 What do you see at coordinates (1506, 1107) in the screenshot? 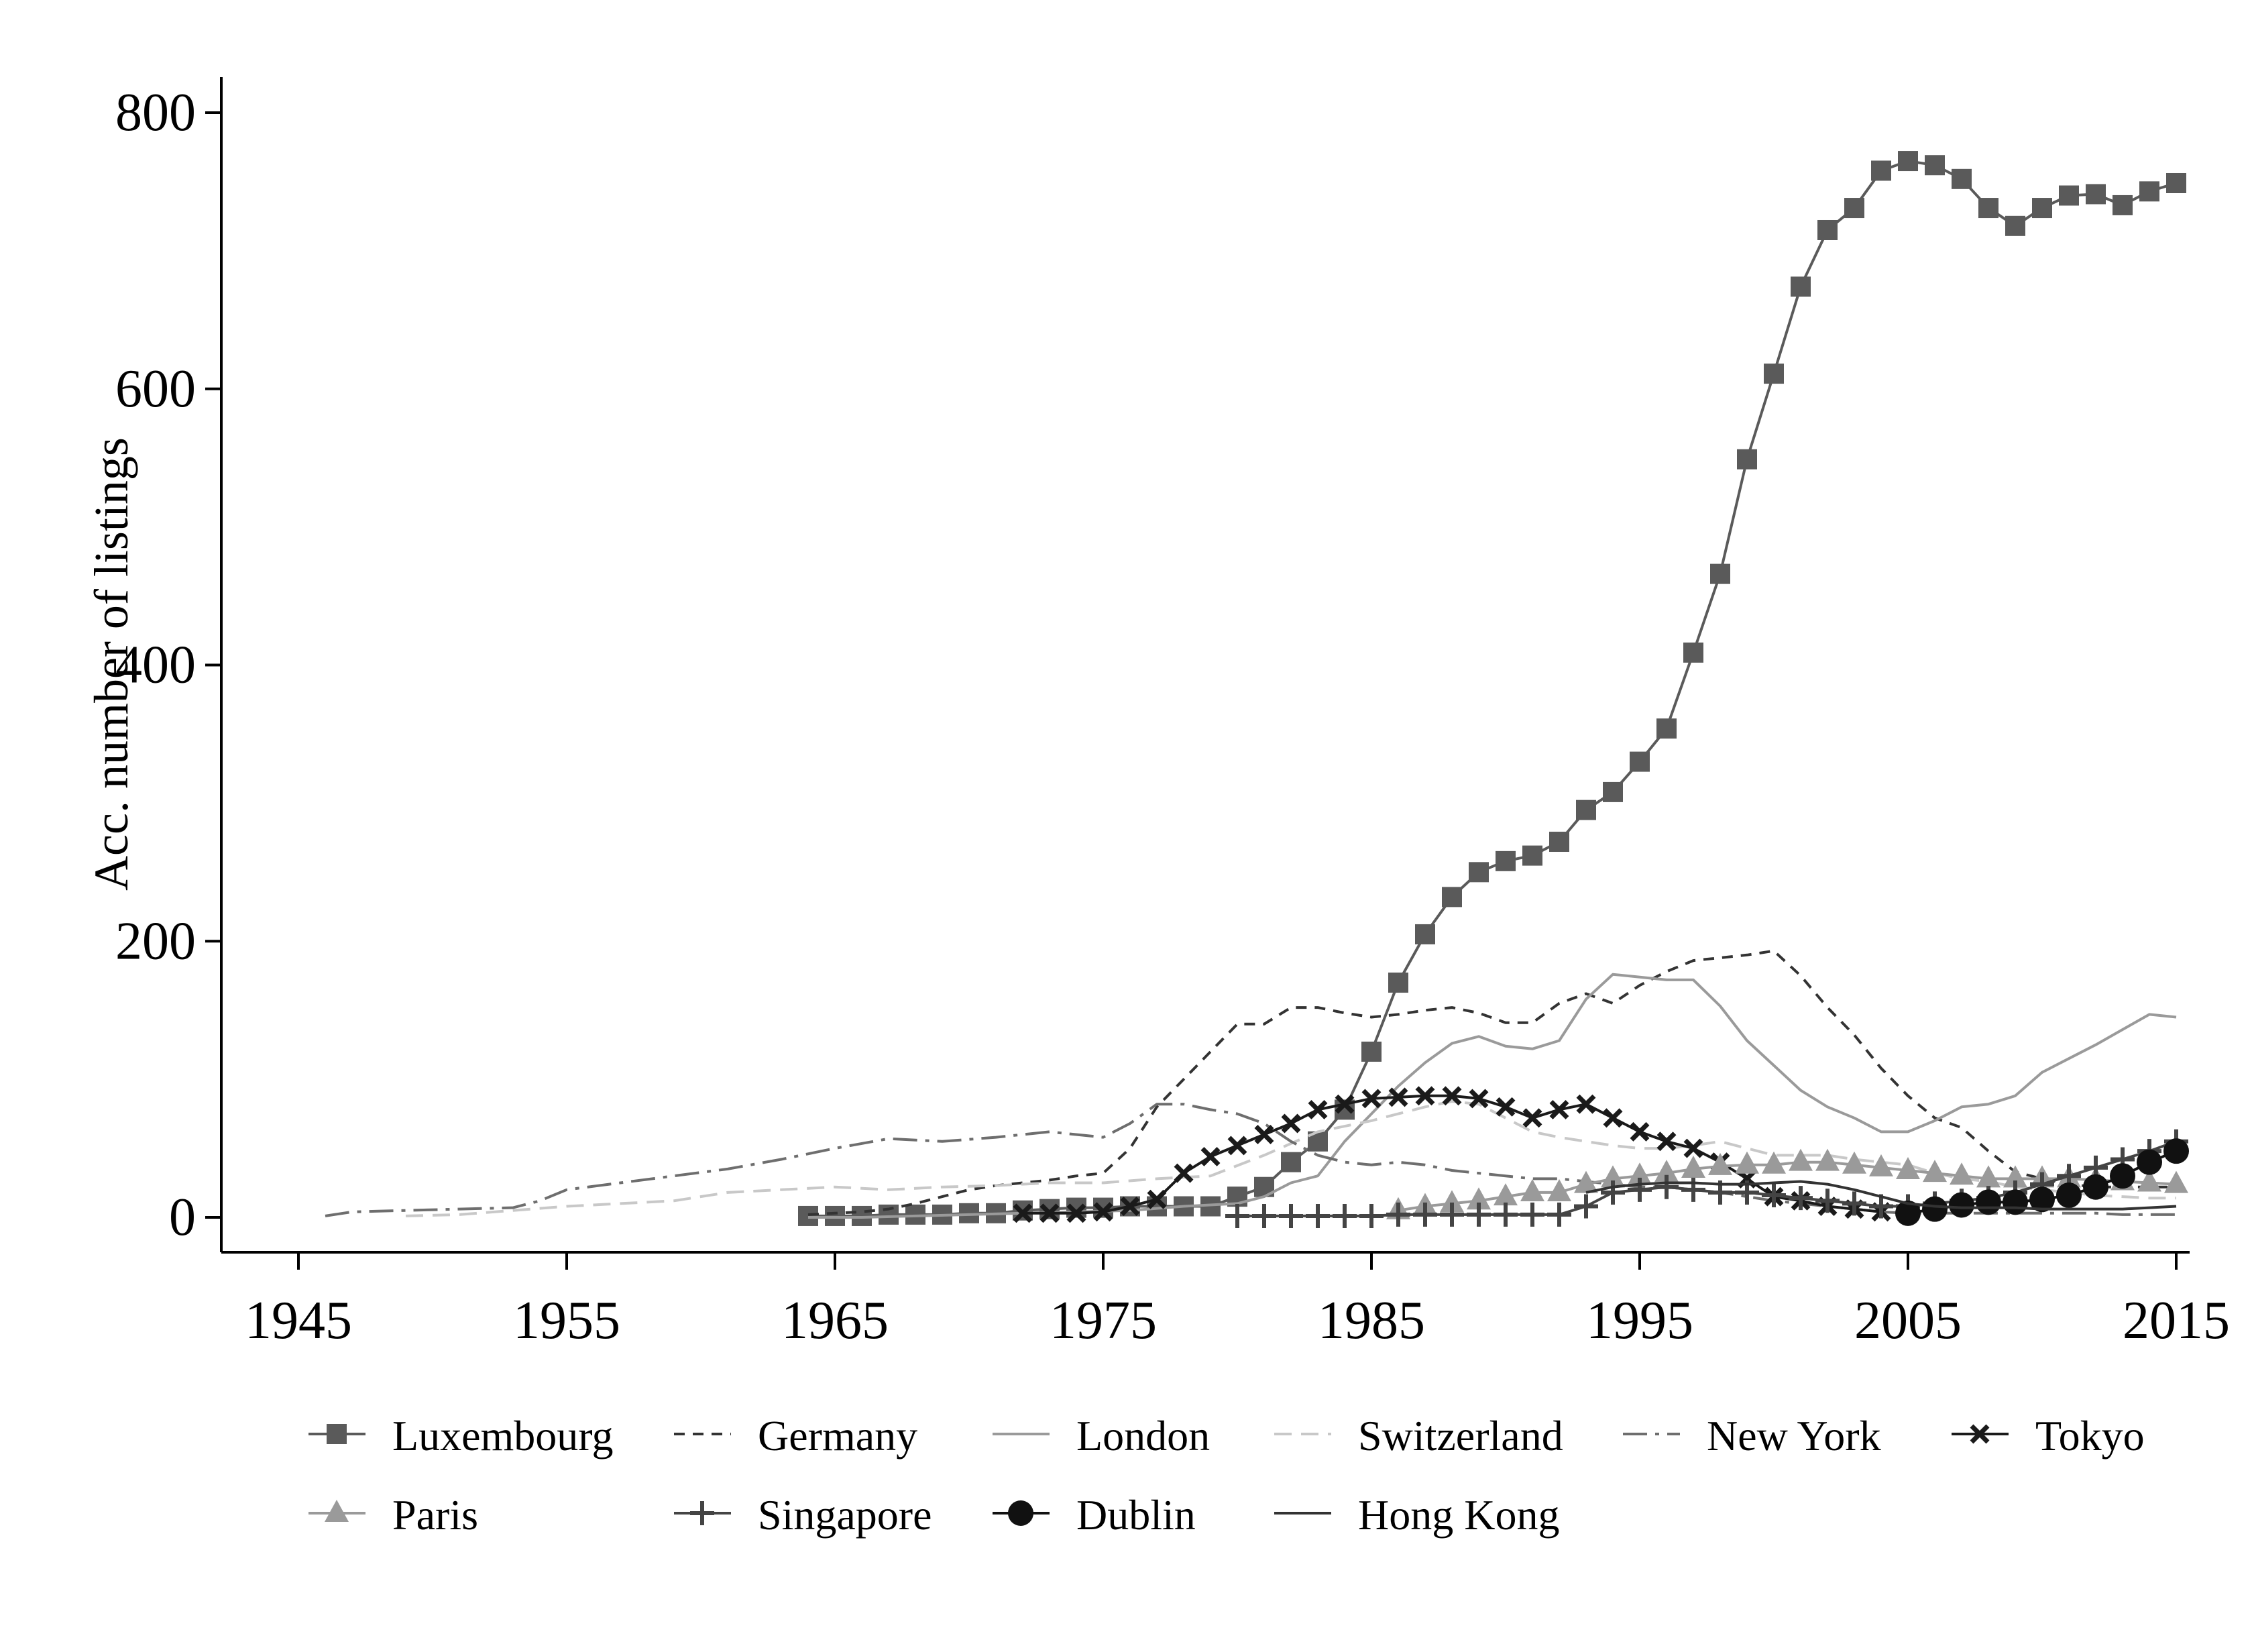
I see `point-tokyo-1990` at bounding box center [1506, 1107].